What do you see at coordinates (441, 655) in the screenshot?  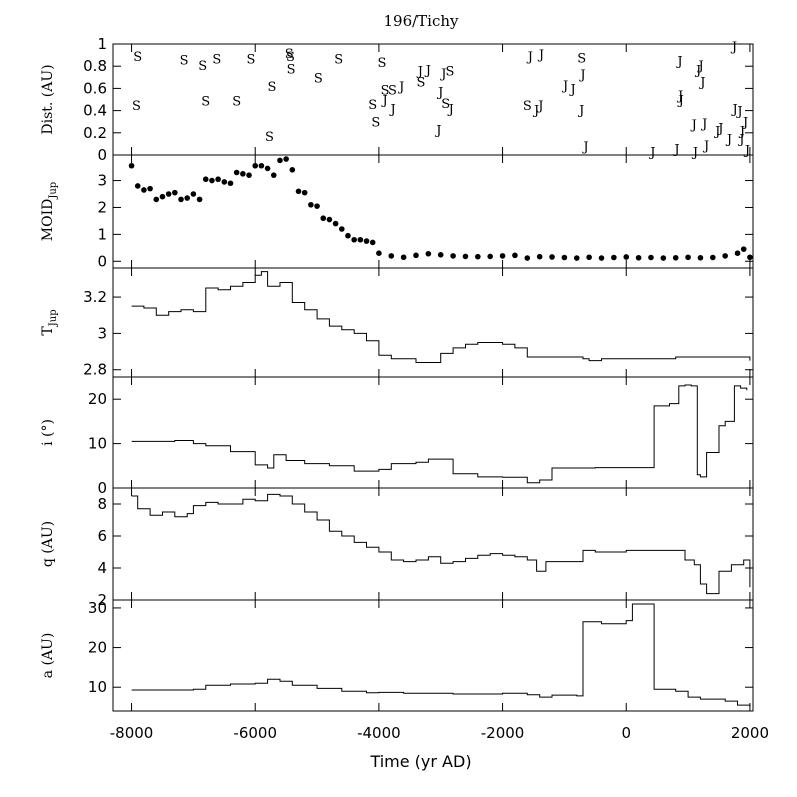 I see `series-line-a` at bounding box center [441, 655].